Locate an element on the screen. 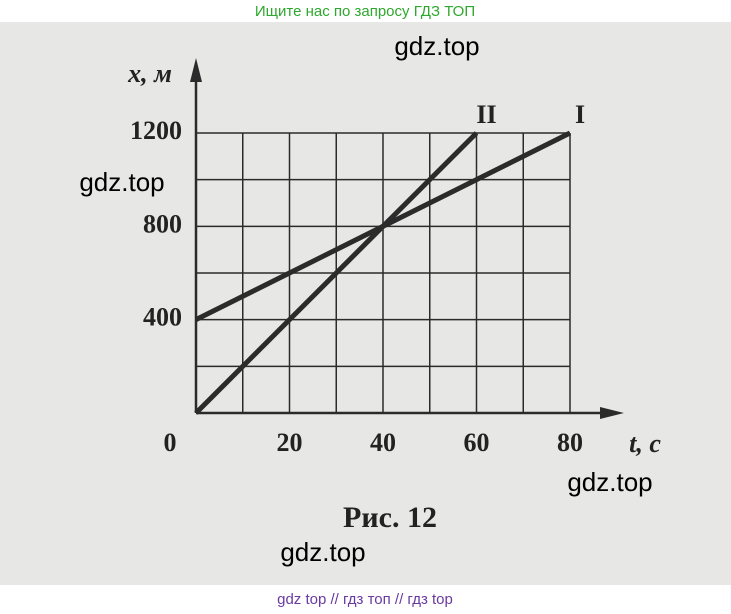 The image size is (731, 614). x-axis-arrow is located at coordinates (612, 413).